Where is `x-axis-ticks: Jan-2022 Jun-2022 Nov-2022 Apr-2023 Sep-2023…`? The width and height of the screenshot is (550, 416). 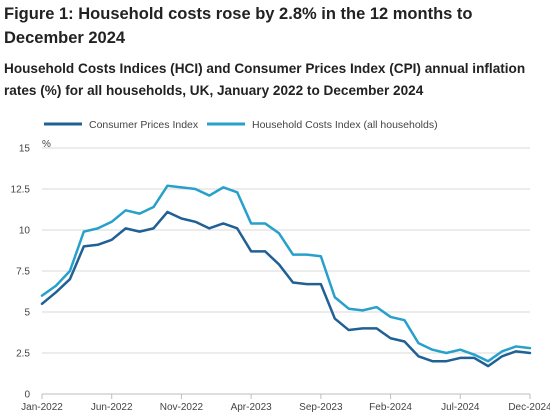
x-axis-ticks: Jan-2022 Jun-2022 Nov-2022 Apr-2023 Sep-2023… is located at coordinates (285, 403).